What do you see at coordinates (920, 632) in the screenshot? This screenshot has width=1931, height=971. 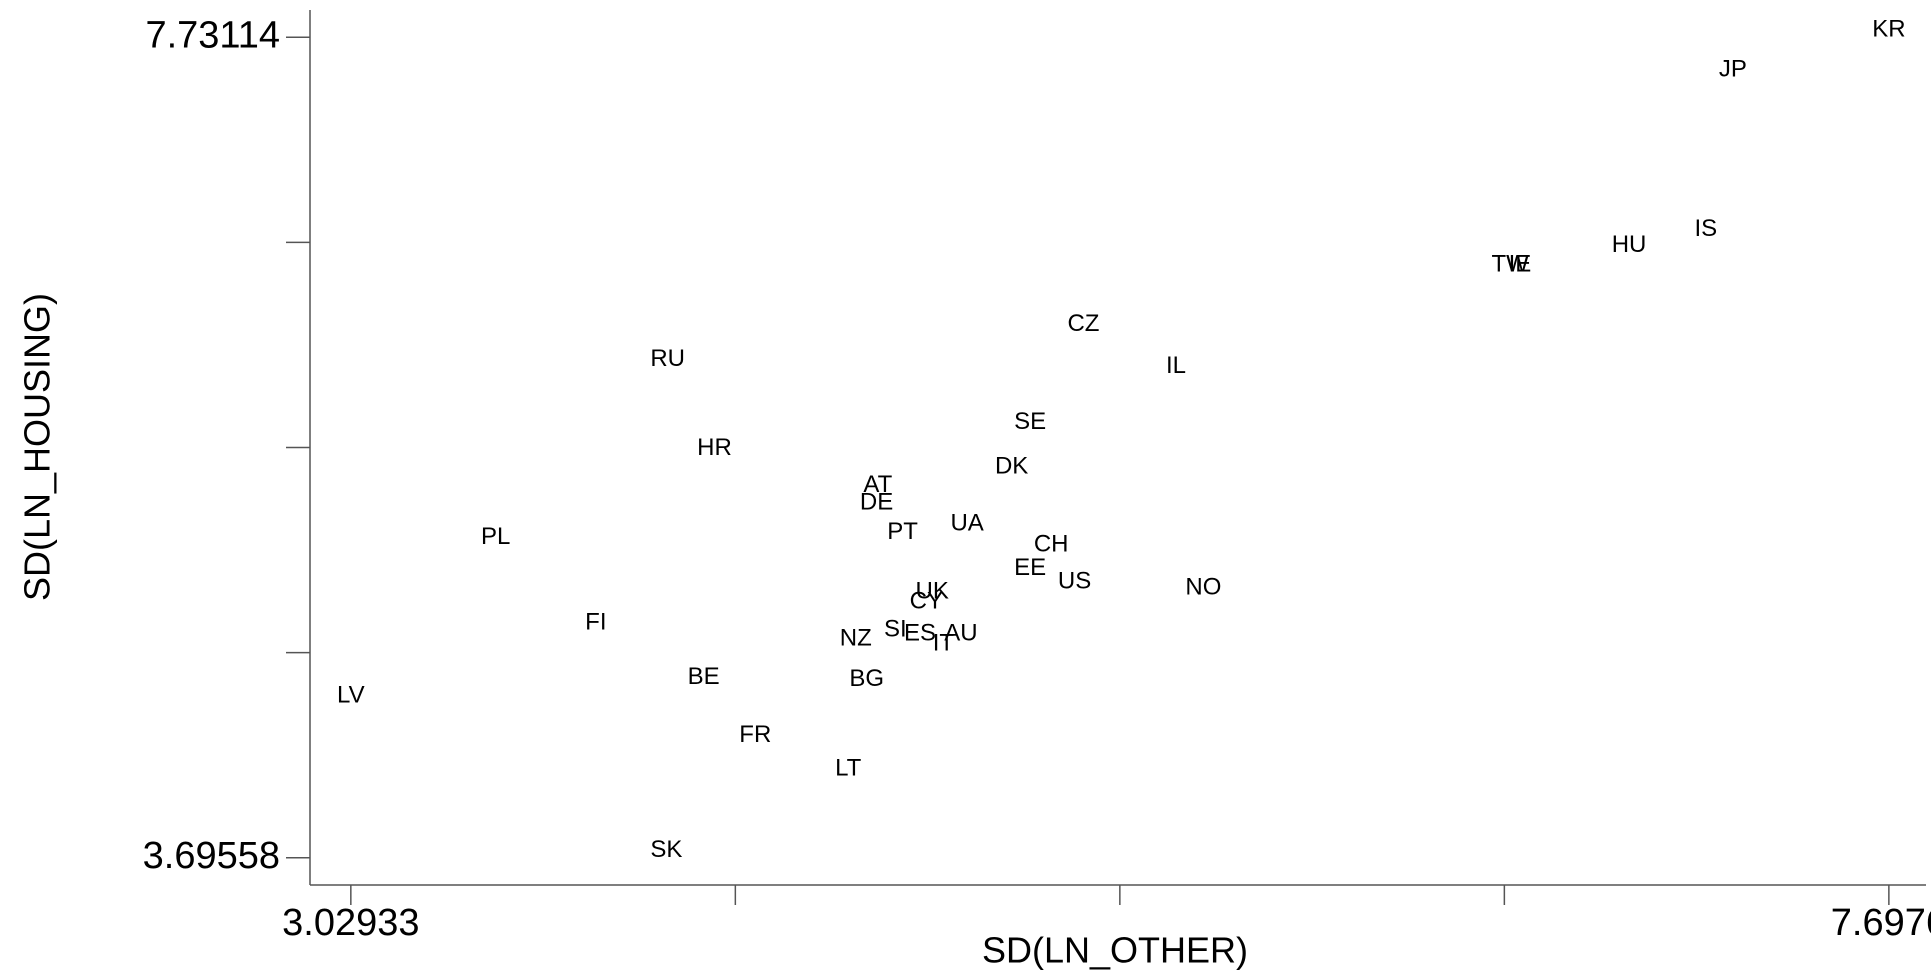 I see `point-label: ES` at bounding box center [920, 632].